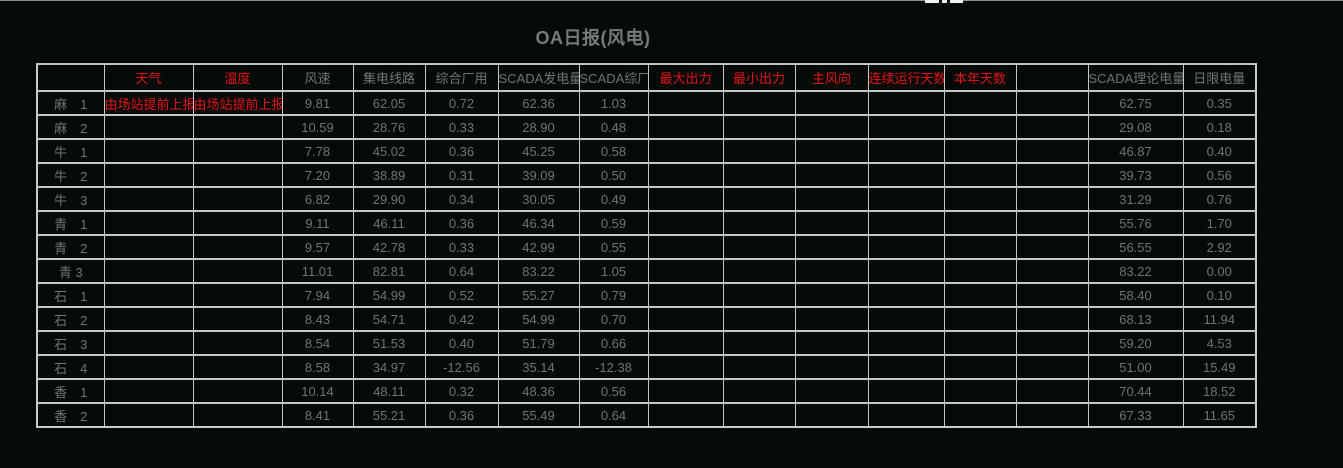  What do you see at coordinates (1219, 175) in the screenshot?
I see `table-cell: 0.56` at bounding box center [1219, 175].